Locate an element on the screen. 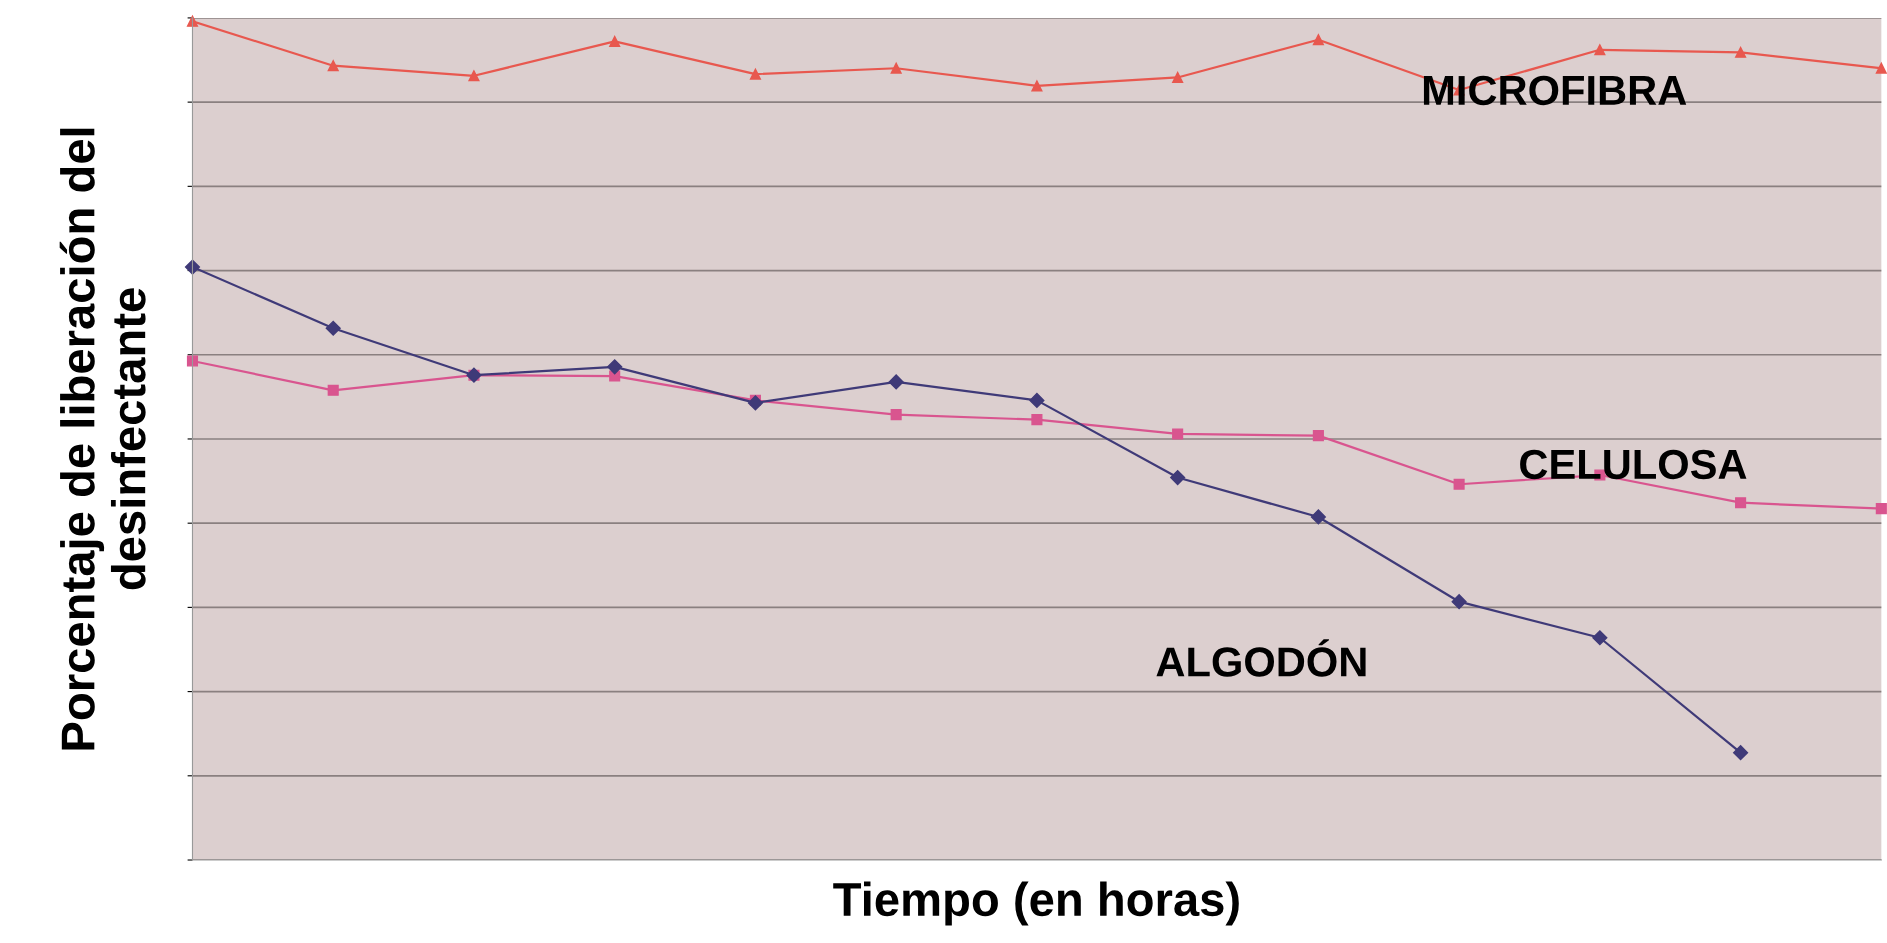 The image size is (1887, 943). x-axis-title: Tiempo (en horas) is located at coordinates (1036, 903).